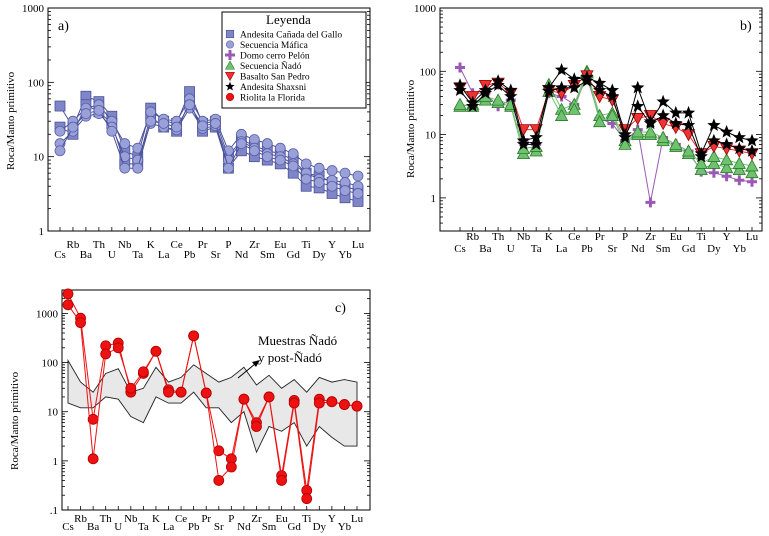  Describe the element at coordinates (125, 245) in the screenshot. I see `x-tick-label: Nb` at that location.